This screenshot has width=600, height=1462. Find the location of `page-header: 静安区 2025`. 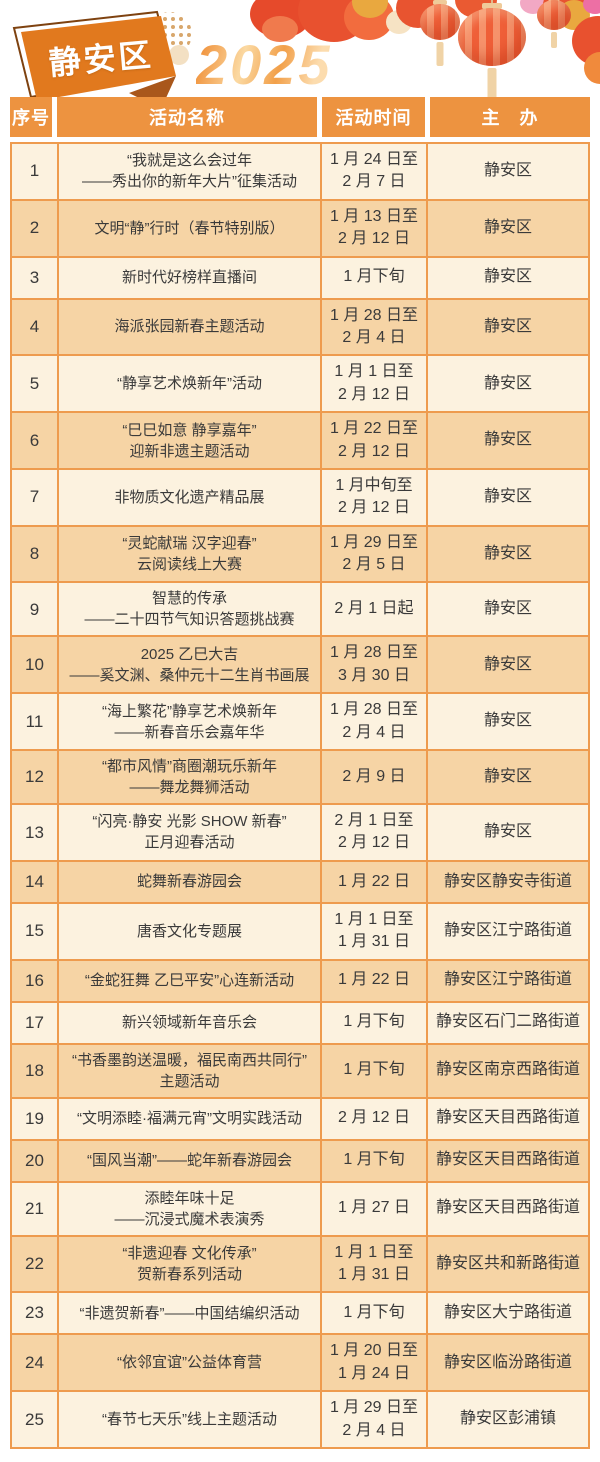

page-header: 静安区 2025 is located at coordinates (300, 48).